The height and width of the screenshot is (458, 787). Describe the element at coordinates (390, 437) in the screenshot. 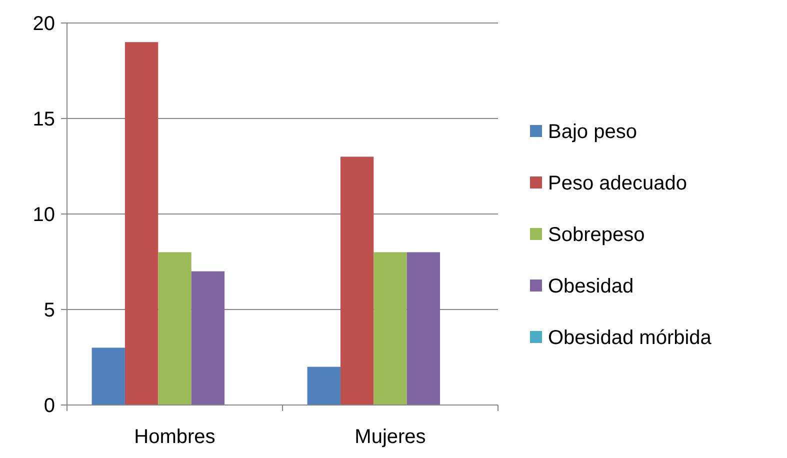

I see `x-tick-label: Mujeres` at that location.